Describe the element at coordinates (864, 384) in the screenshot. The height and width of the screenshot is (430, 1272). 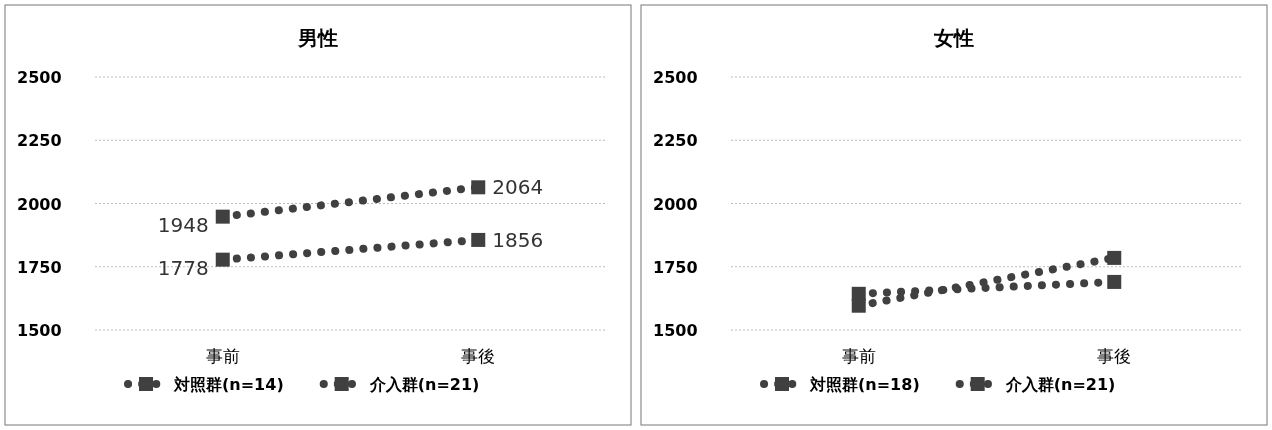
I see `legend-label: 対照群(n=18)` at that location.